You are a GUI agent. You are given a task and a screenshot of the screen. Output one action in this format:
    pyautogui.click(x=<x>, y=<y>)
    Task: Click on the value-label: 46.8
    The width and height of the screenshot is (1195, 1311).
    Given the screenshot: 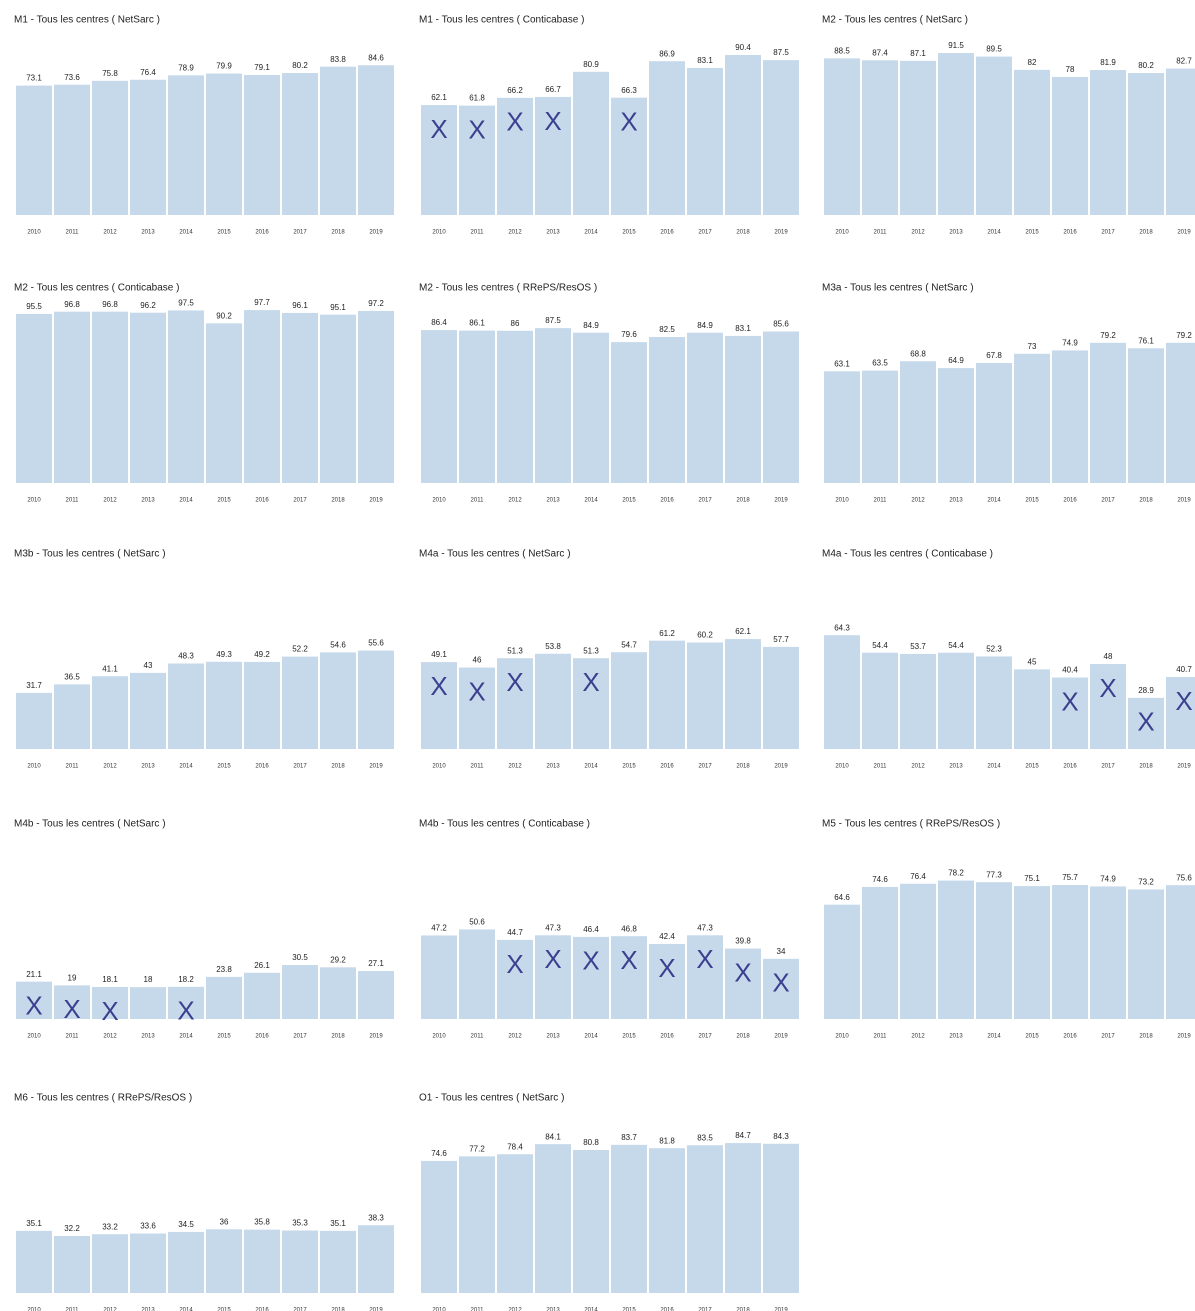 What is the action you would take?
    pyautogui.click(x=629, y=928)
    